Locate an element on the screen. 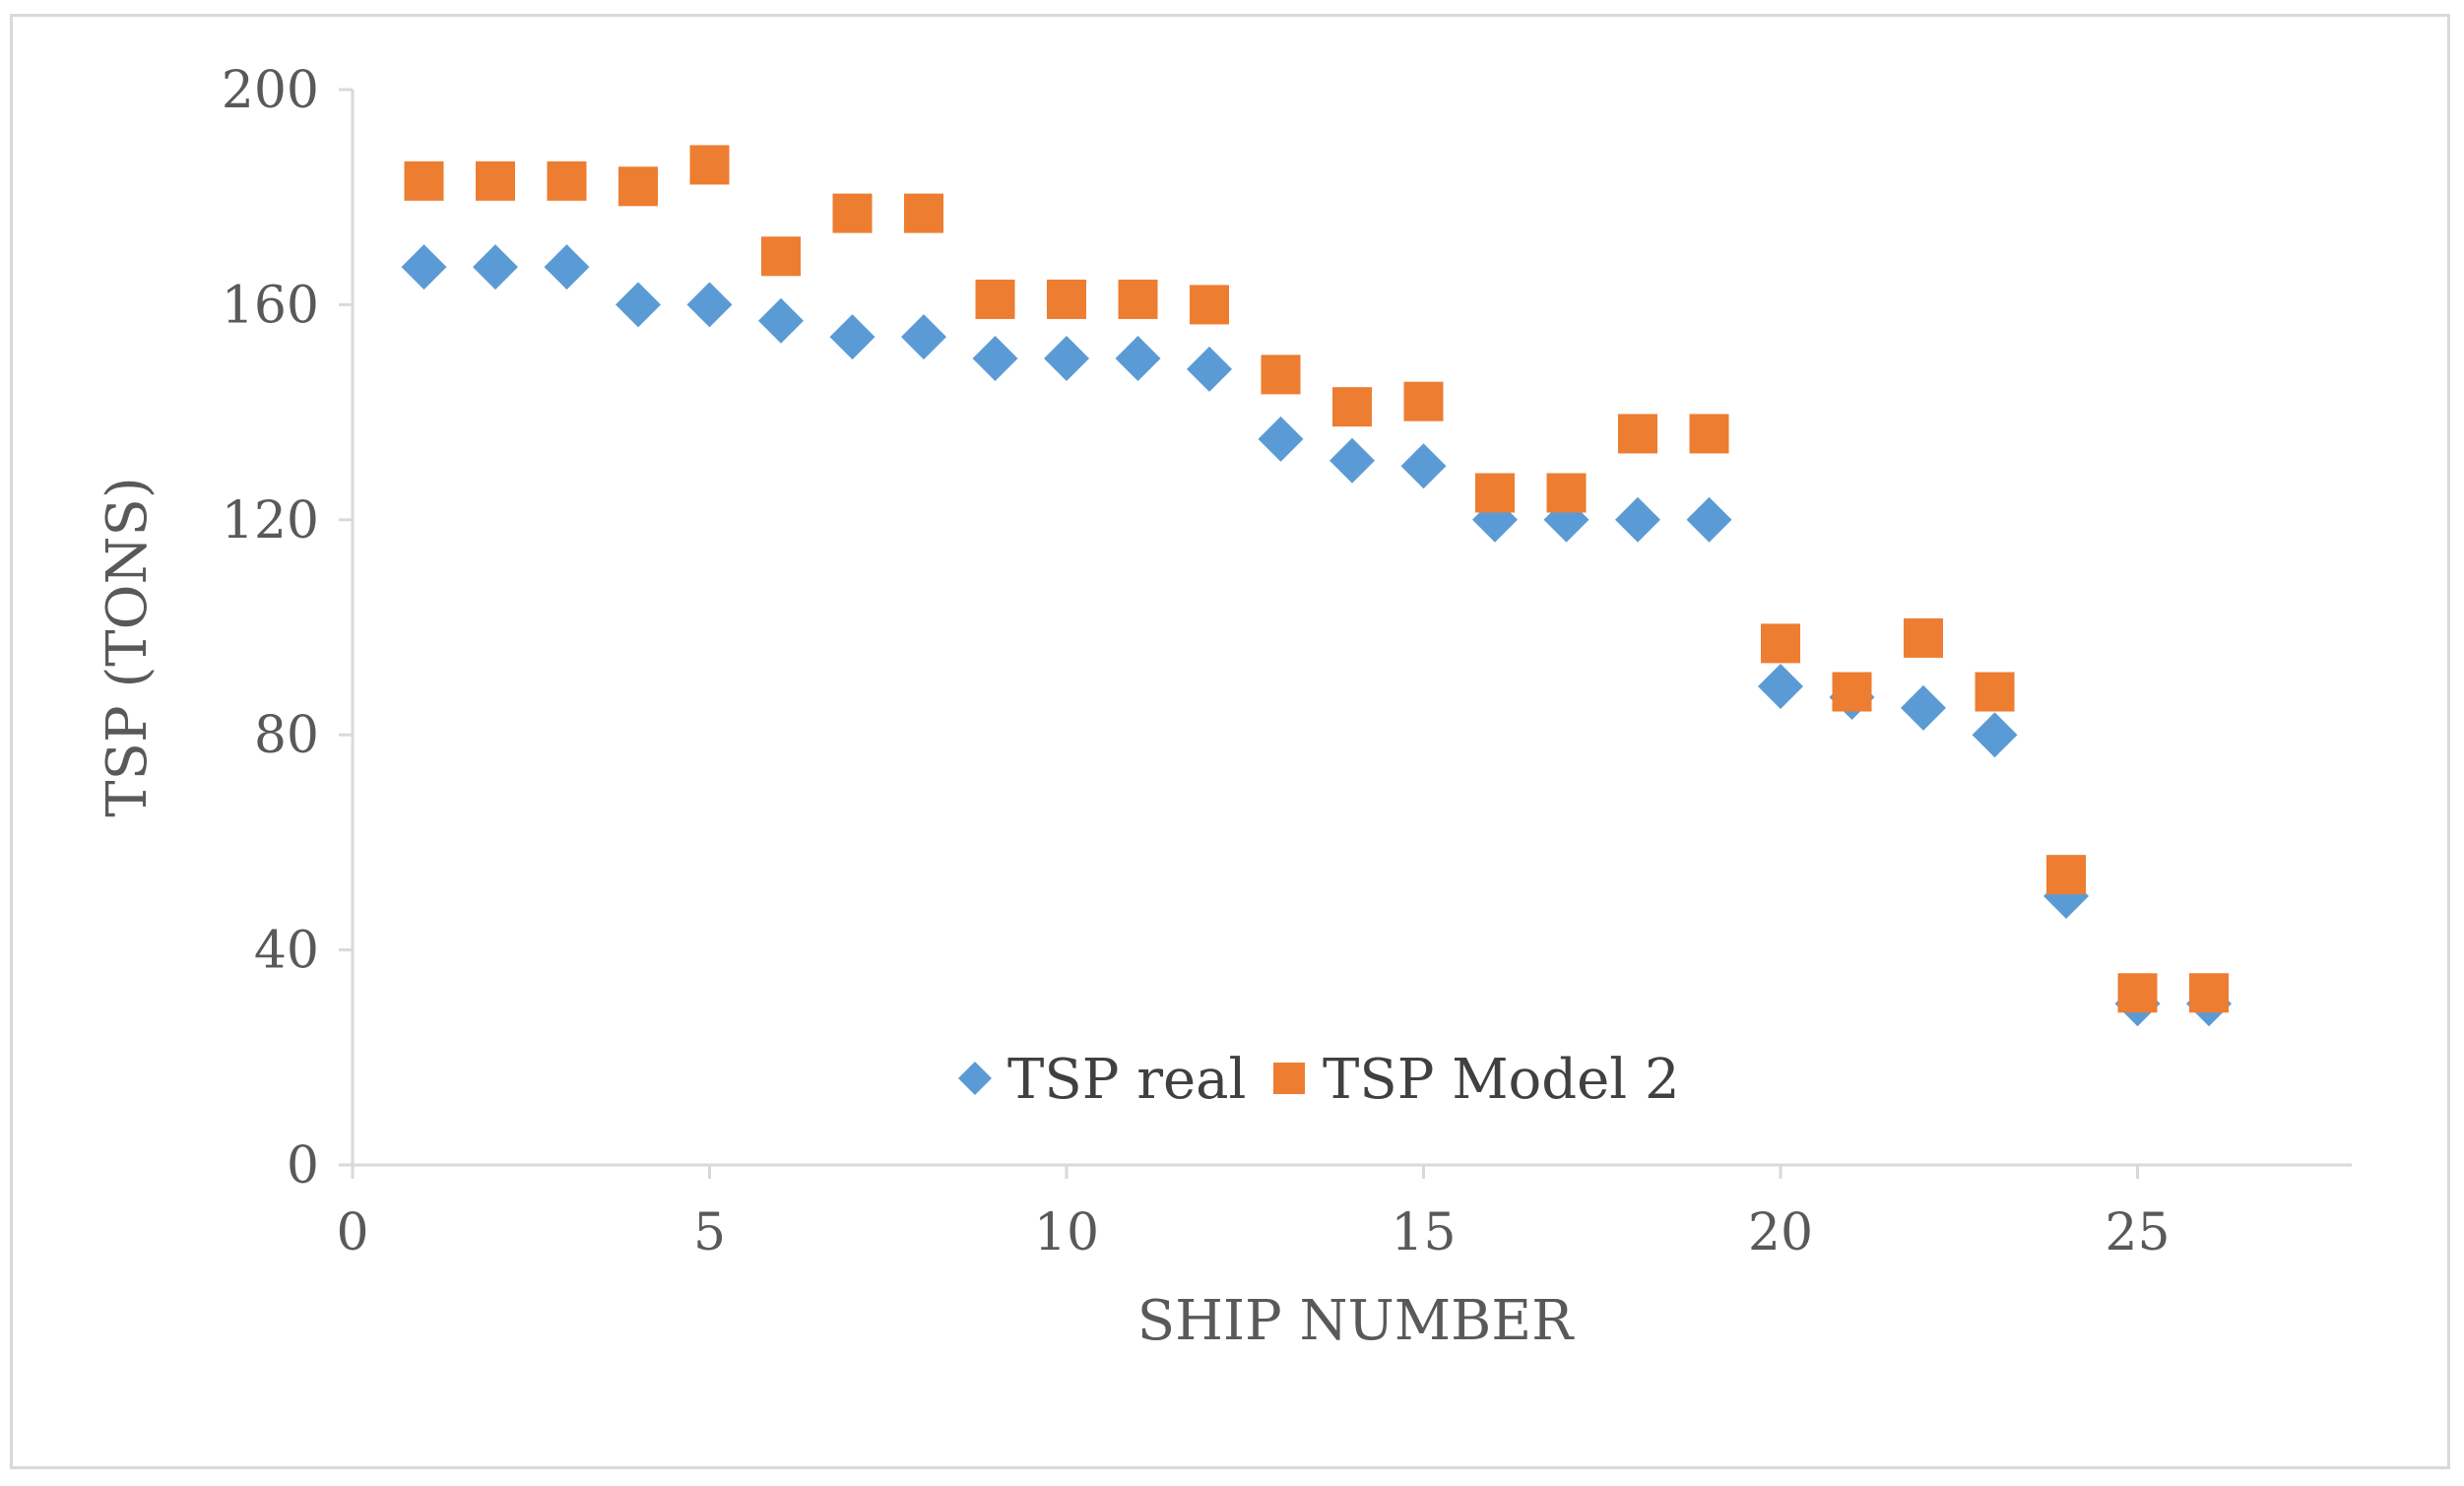 This screenshot has height=1486, width=2464. x-tick-label: 15 is located at coordinates (1423, 1233).